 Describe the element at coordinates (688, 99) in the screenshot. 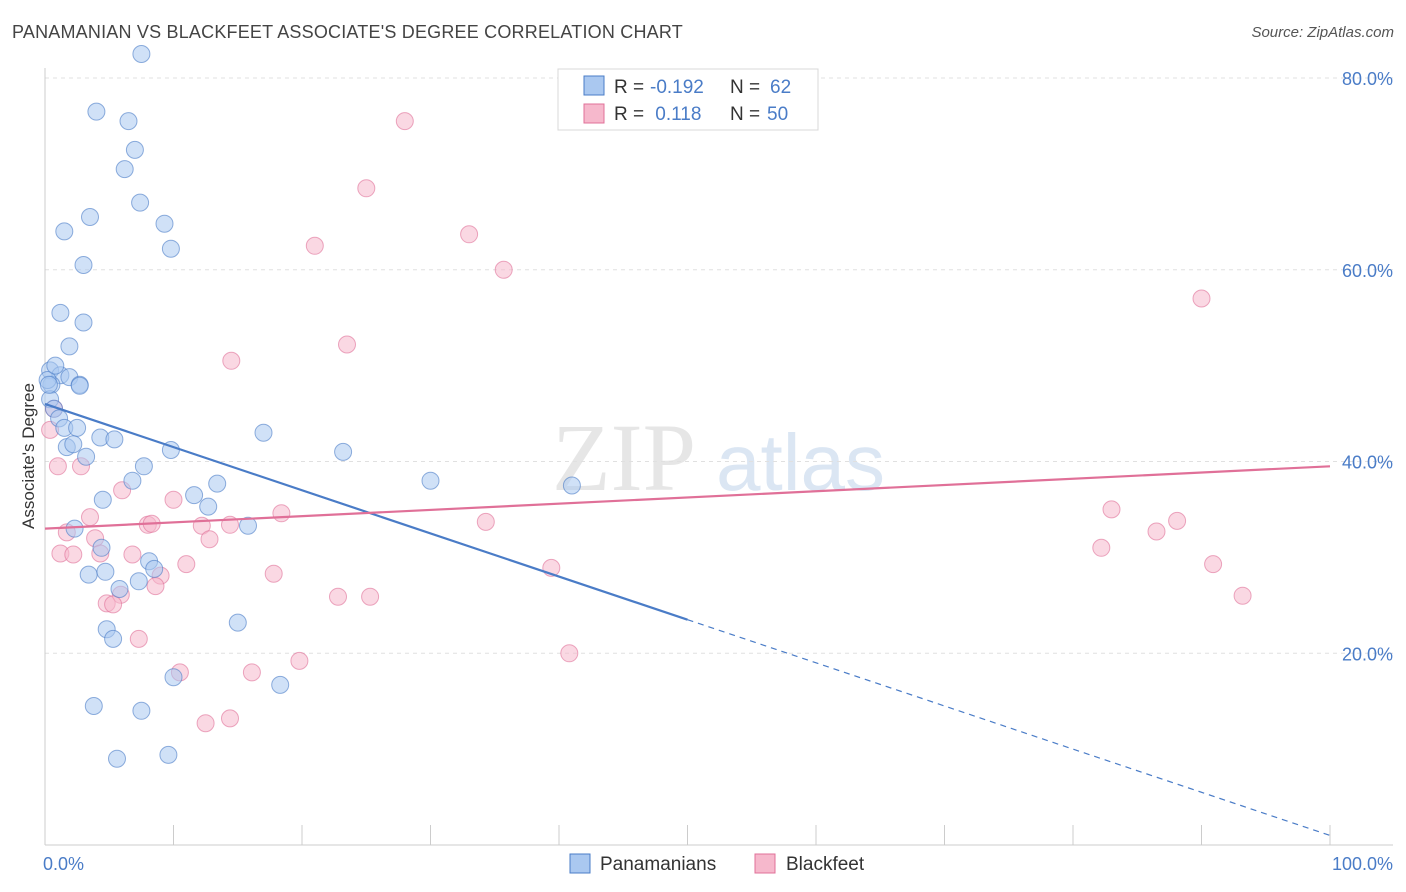

I see `stats-legend: R = -0.192 N = 62 R = 0.118 N = 50` at that location.